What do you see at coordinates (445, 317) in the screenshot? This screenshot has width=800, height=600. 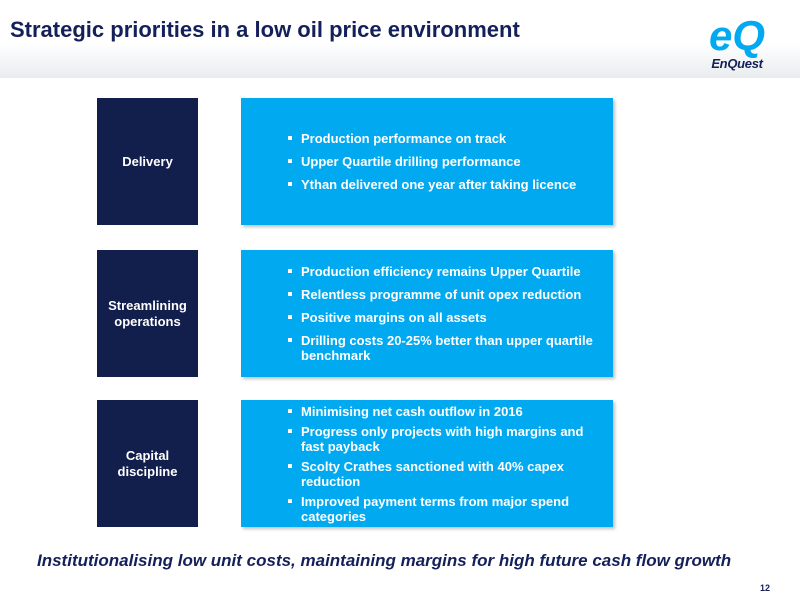 I see `bullet-item: Positive margins on all assets` at bounding box center [445, 317].